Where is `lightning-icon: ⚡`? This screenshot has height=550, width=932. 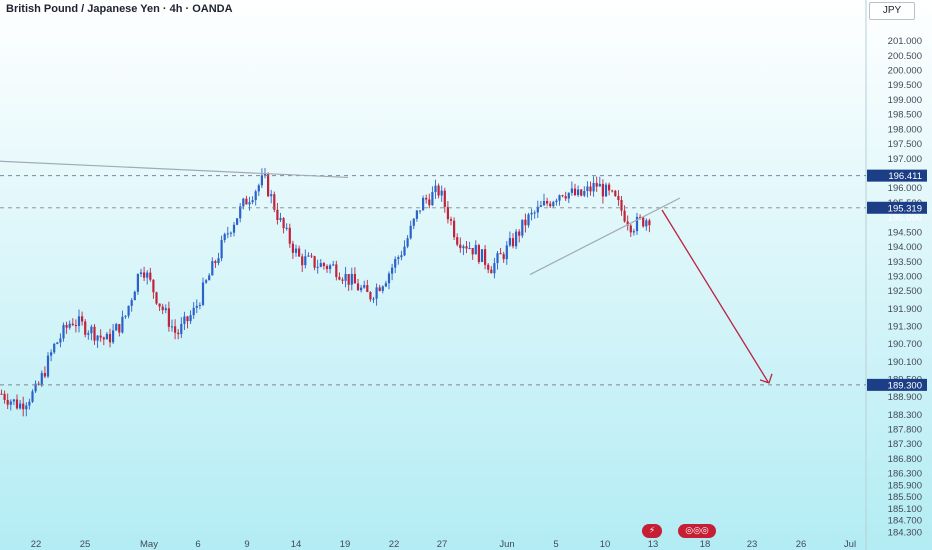
lightning-icon: ⚡ is located at coordinates (652, 531).